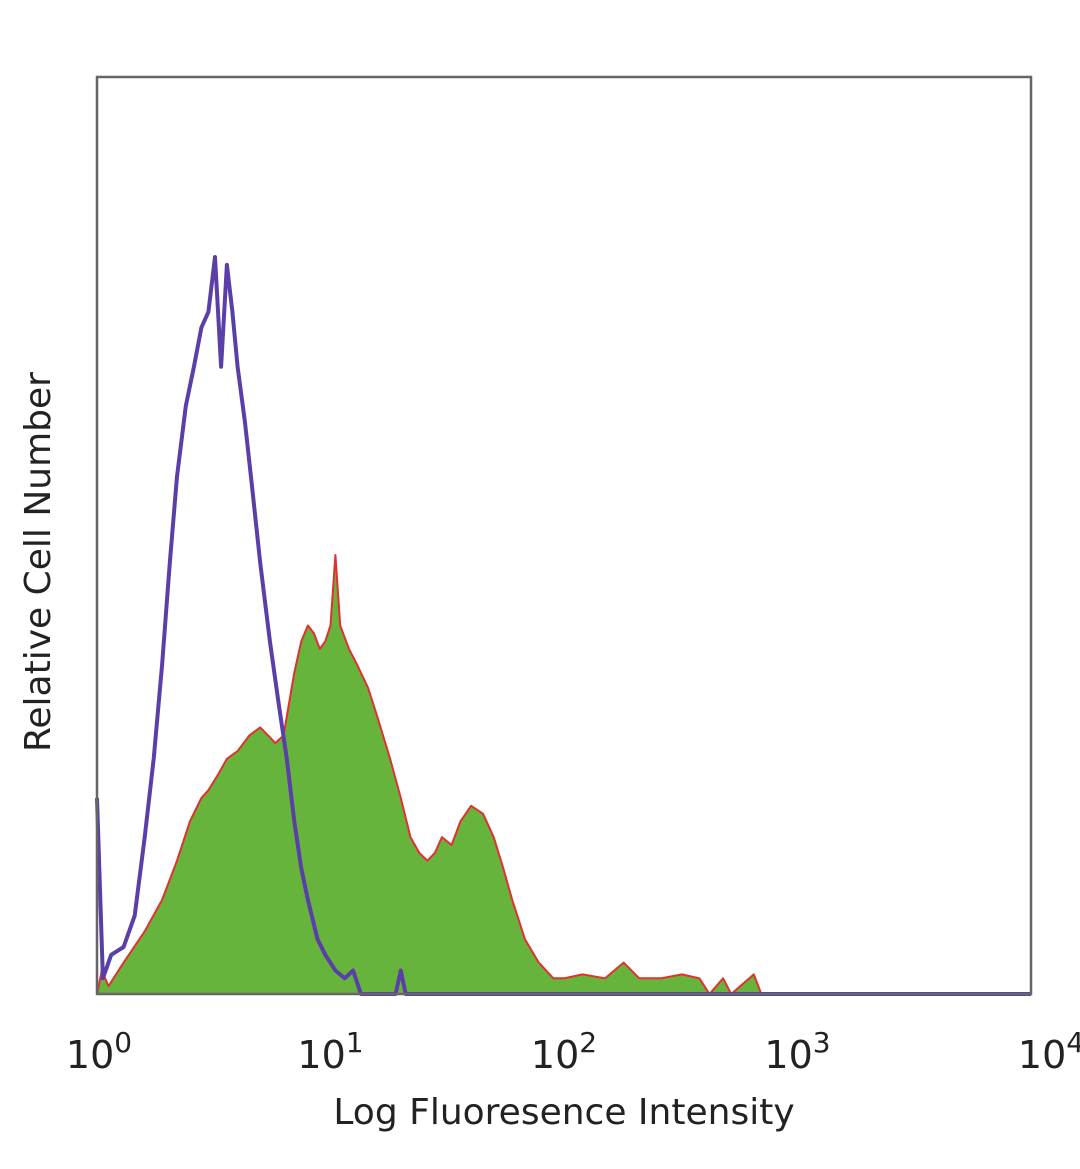  What do you see at coordinates (563, 1112) in the screenshot?
I see `x-axis-title: Log Fluoresence Intensity` at bounding box center [563, 1112].